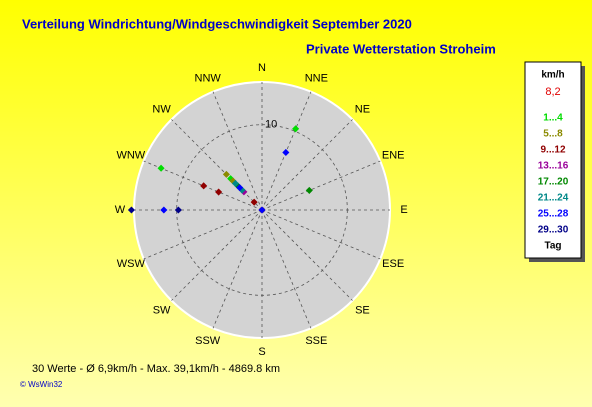 The width and height of the screenshot is (592, 407). Describe the element at coordinates (553, 160) in the screenshot. I see `legend-box` at that location.